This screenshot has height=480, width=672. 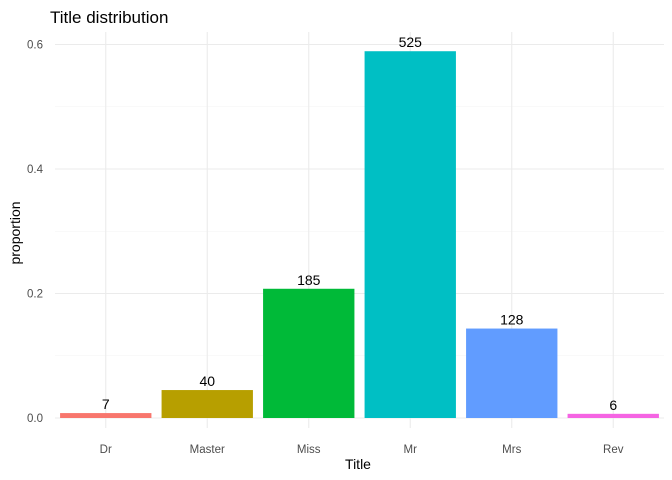 I want to click on x-tick-label: Master, so click(x=207, y=450).